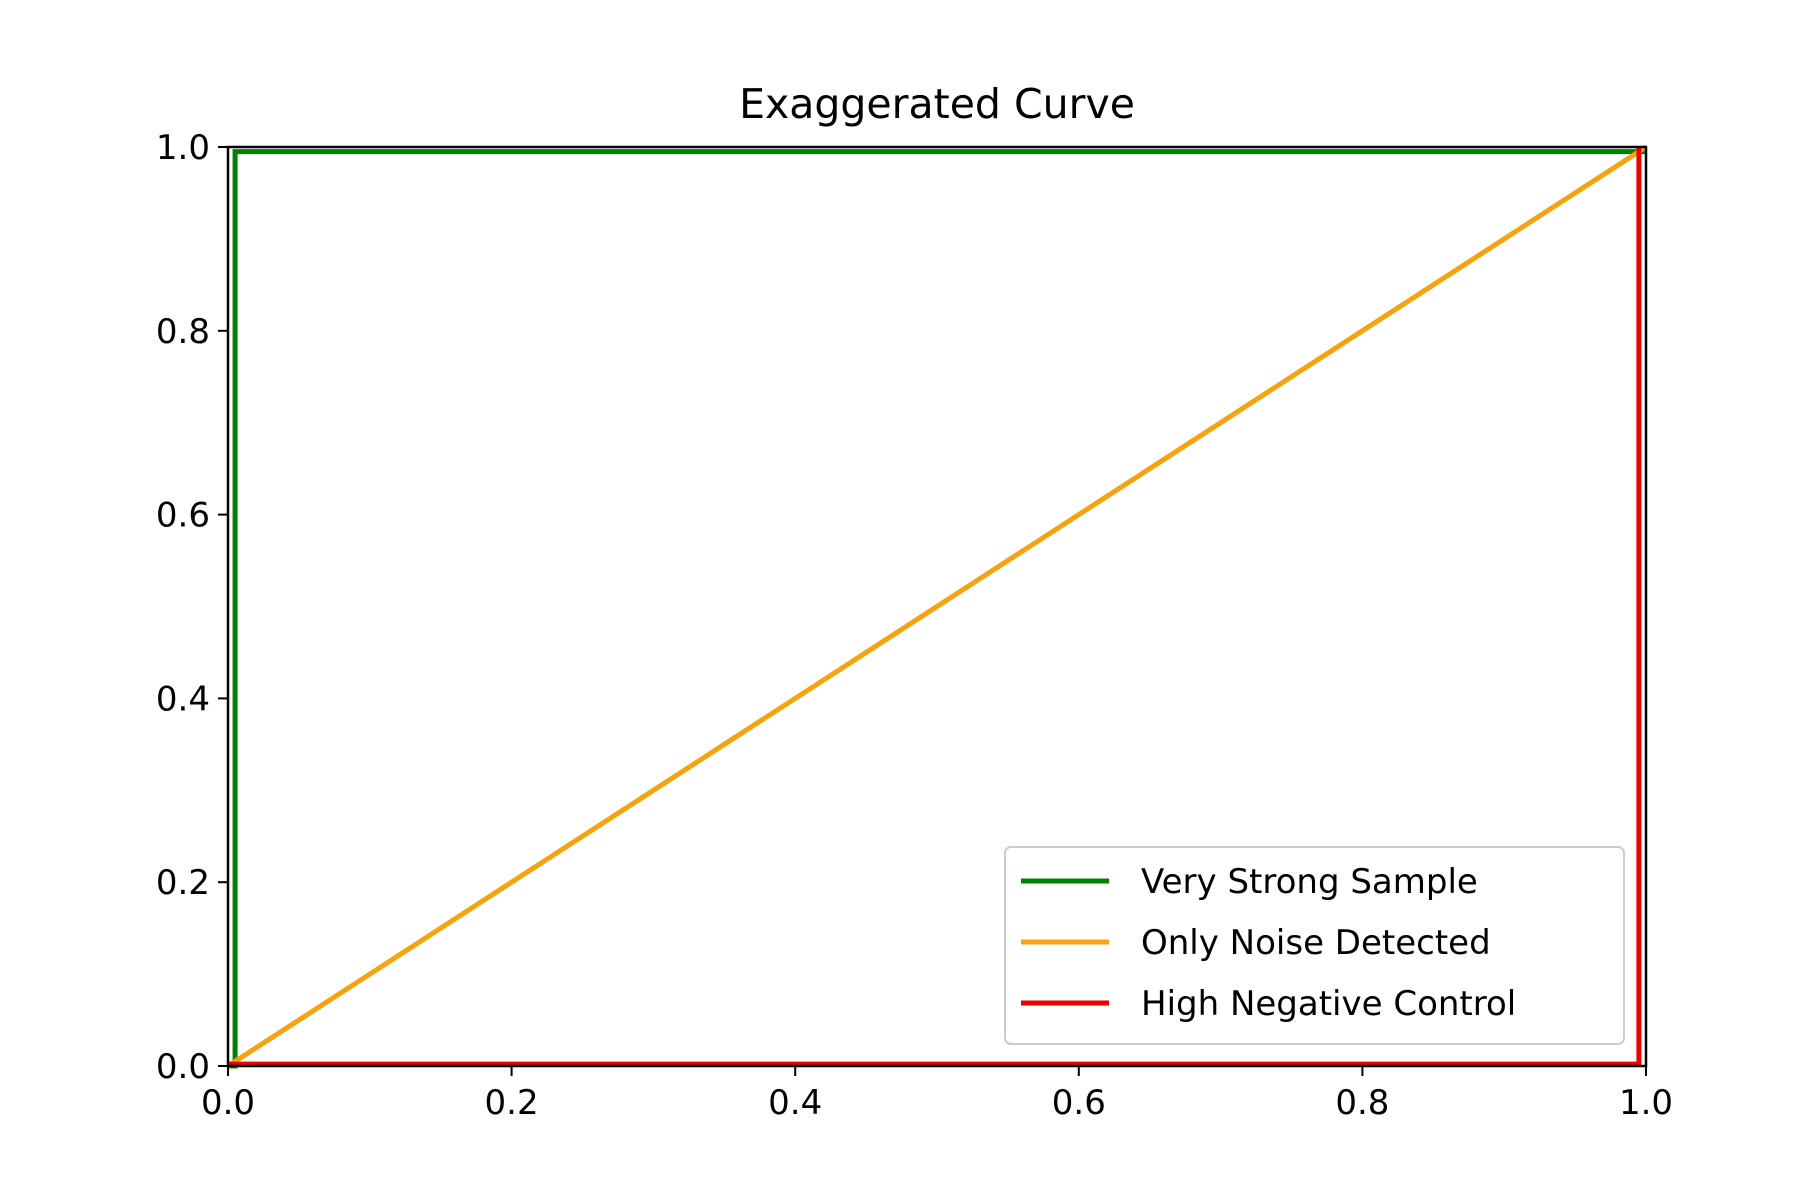  Describe the element at coordinates (795, 1103) in the screenshot. I see `x-tick-label: 0.4` at that location.